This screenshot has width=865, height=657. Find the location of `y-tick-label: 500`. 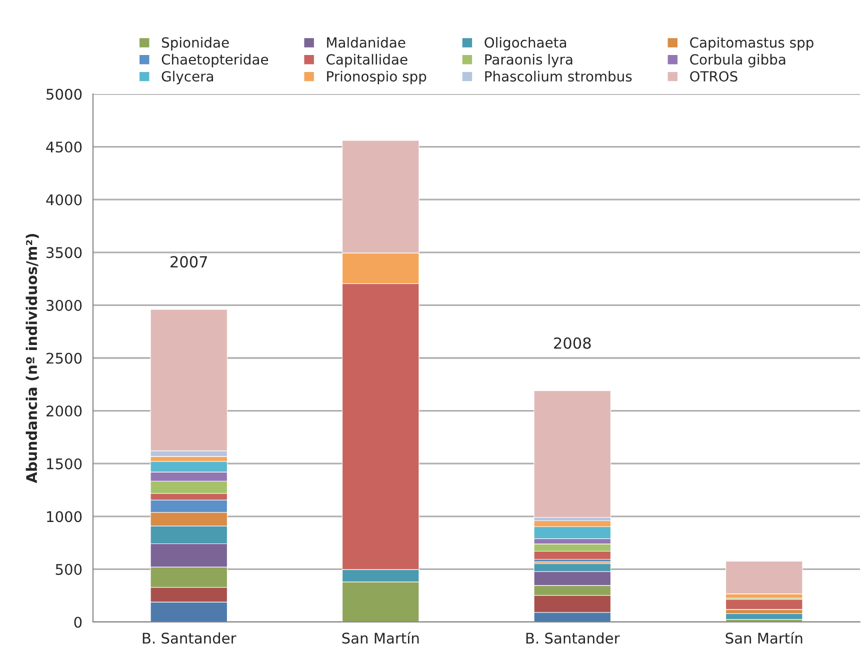

y-tick-label: 500 is located at coordinates (69, 569).